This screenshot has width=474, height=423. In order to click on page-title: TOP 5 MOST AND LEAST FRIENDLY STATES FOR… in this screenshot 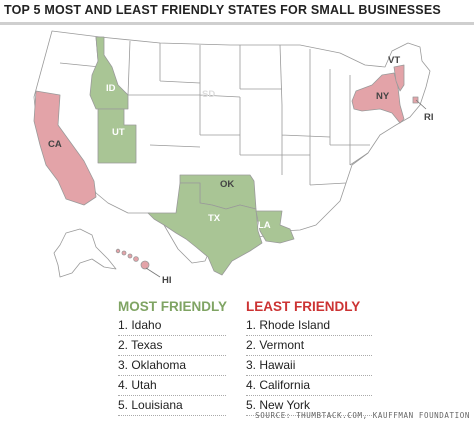, I will do `click(222, 10)`.